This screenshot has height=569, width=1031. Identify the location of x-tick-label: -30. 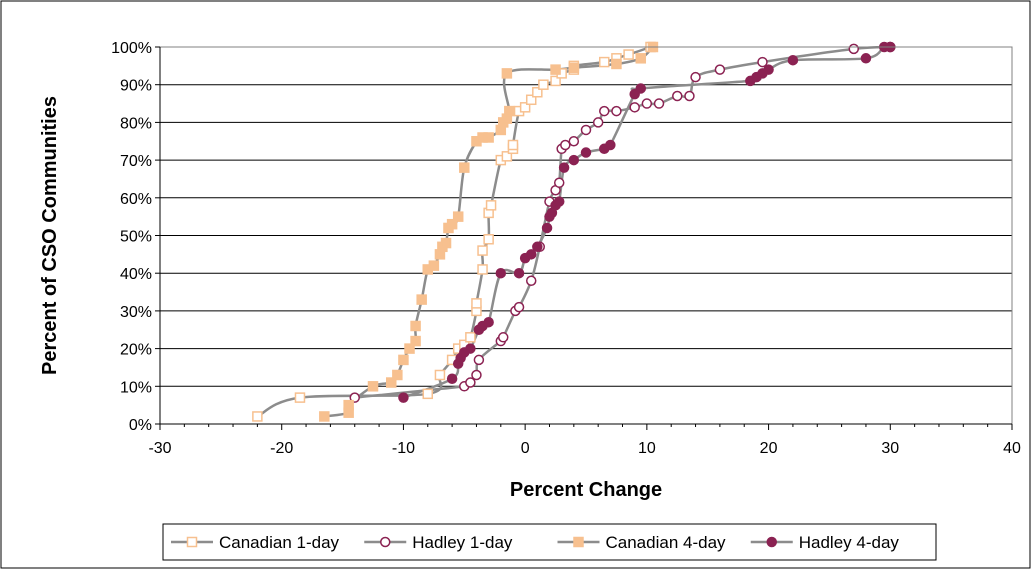
(159, 448).